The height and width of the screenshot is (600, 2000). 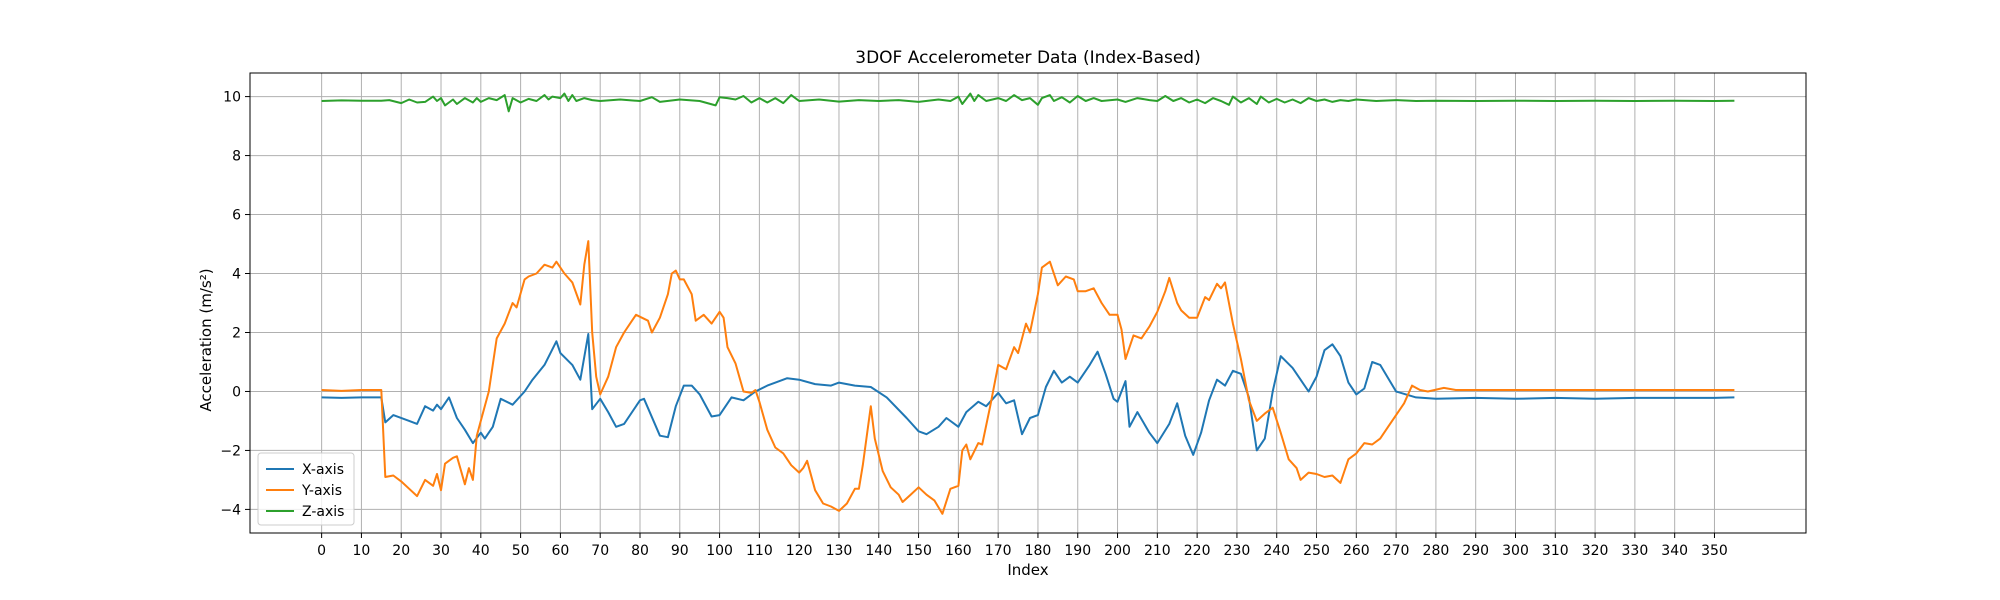 I want to click on x-tick-label: 230, so click(x=1237, y=551).